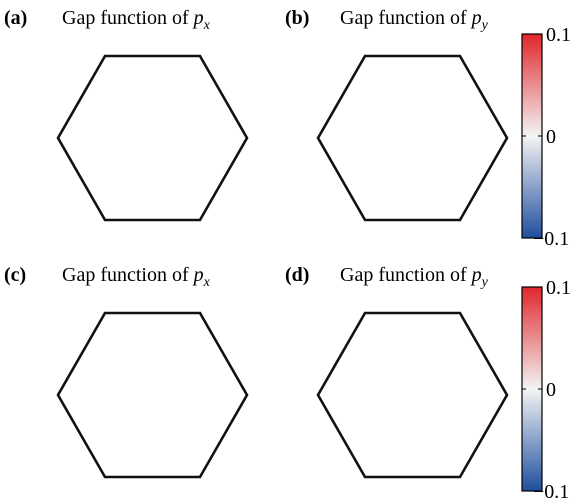 The width and height of the screenshot is (585, 502). Describe the element at coordinates (414, 20) in the screenshot. I see `panel-title-b: Gap function of py` at that location.